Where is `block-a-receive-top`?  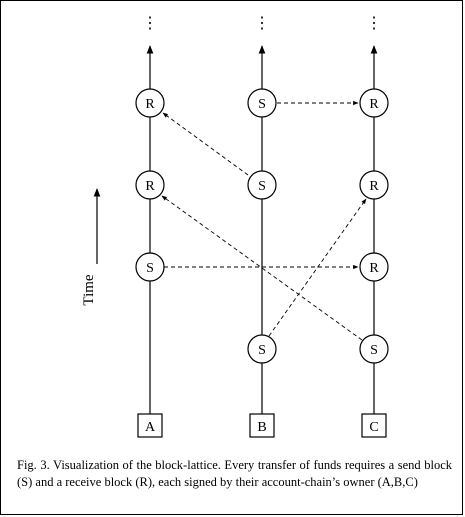 block-a-receive-top is located at coordinates (150, 103).